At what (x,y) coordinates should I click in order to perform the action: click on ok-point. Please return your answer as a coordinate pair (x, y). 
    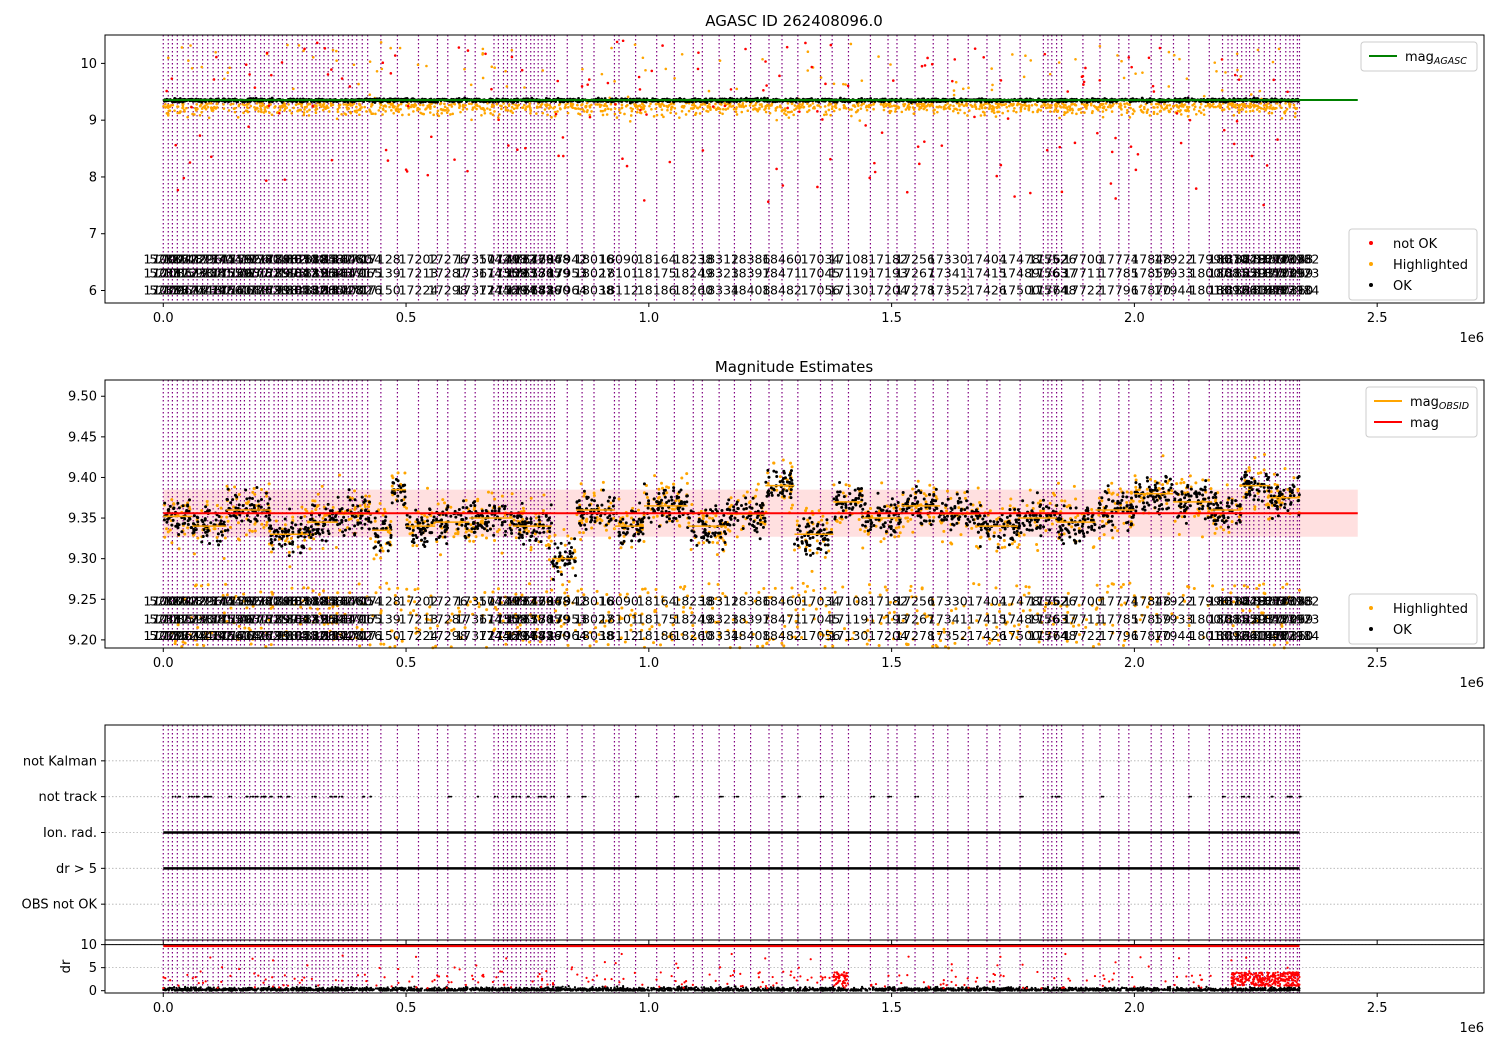
    Looking at the image, I should click on (819, 102).